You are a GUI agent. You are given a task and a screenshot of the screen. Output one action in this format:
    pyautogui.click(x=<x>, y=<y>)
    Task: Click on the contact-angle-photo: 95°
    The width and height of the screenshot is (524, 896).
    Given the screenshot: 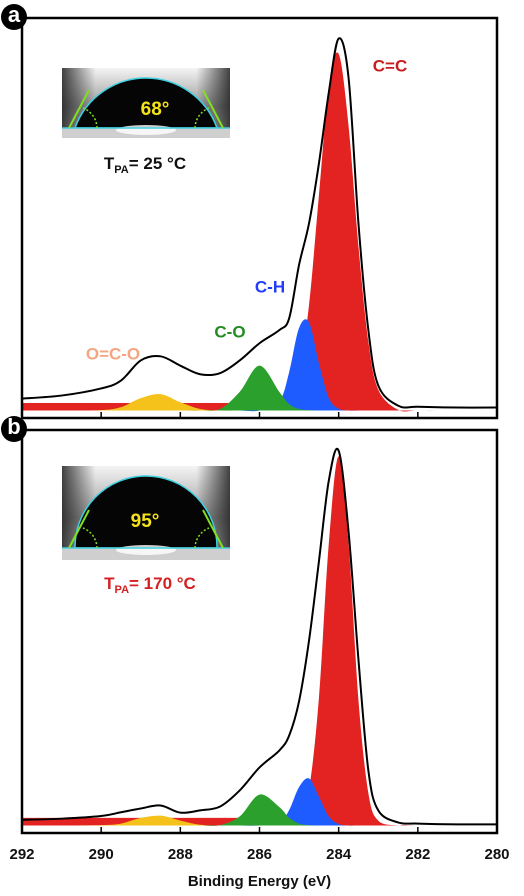 What is the action you would take?
    pyautogui.click(x=146, y=513)
    